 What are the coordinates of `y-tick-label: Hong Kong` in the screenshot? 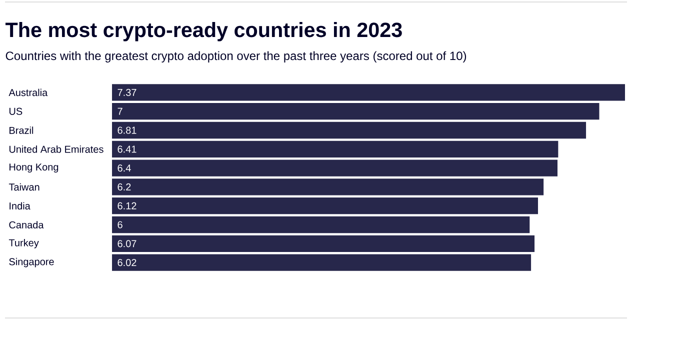 It's located at (34, 168).